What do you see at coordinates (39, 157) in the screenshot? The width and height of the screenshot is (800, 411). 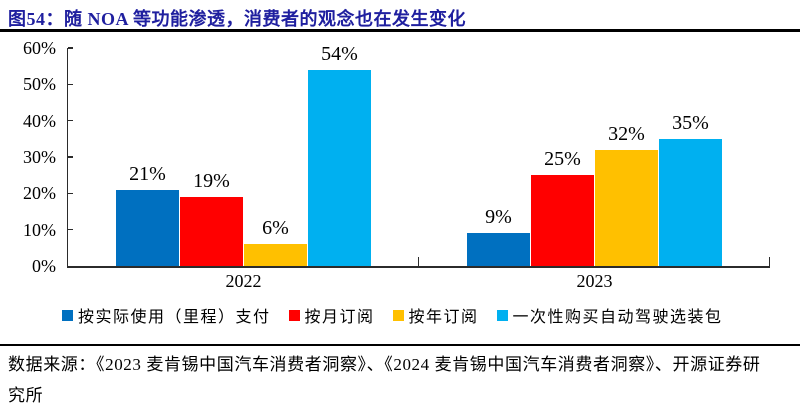 I see `y-axis-label: 30%` at bounding box center [39, 157].